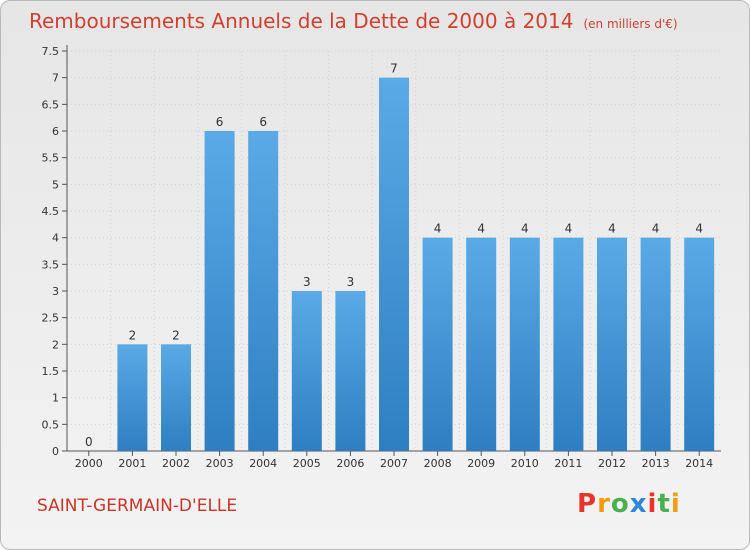 This screenshot has width=750, height=550. What do you see at coordinates (132, 463) in the screenshot?
I see `x-tick-label-2001: 2001` at bounding box center [132, 463].